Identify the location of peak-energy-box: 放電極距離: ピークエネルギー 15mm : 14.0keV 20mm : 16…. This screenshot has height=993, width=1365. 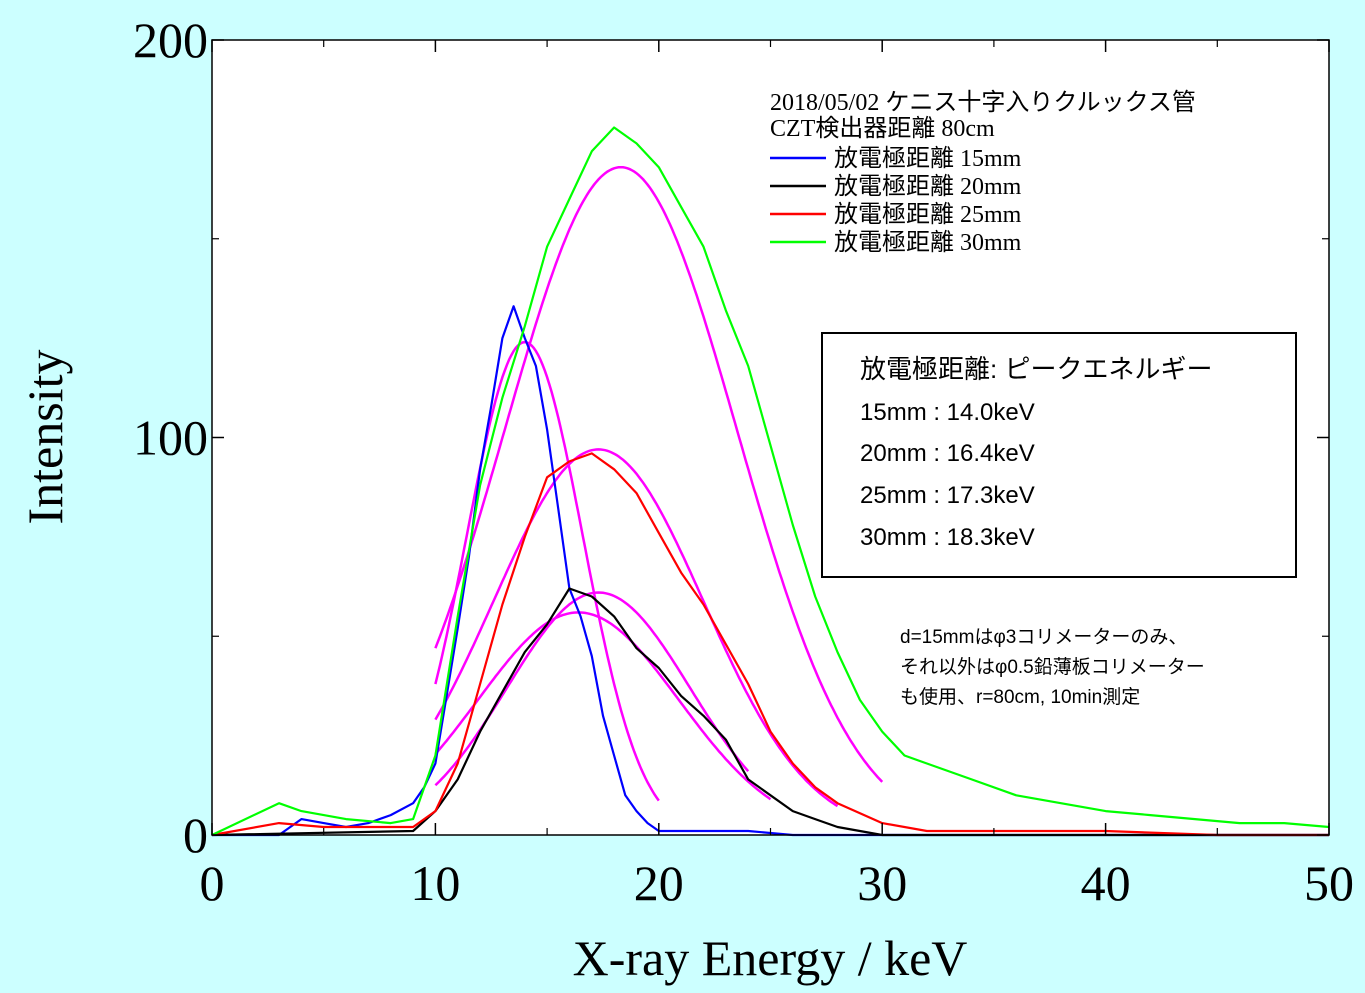
(1059, 455).